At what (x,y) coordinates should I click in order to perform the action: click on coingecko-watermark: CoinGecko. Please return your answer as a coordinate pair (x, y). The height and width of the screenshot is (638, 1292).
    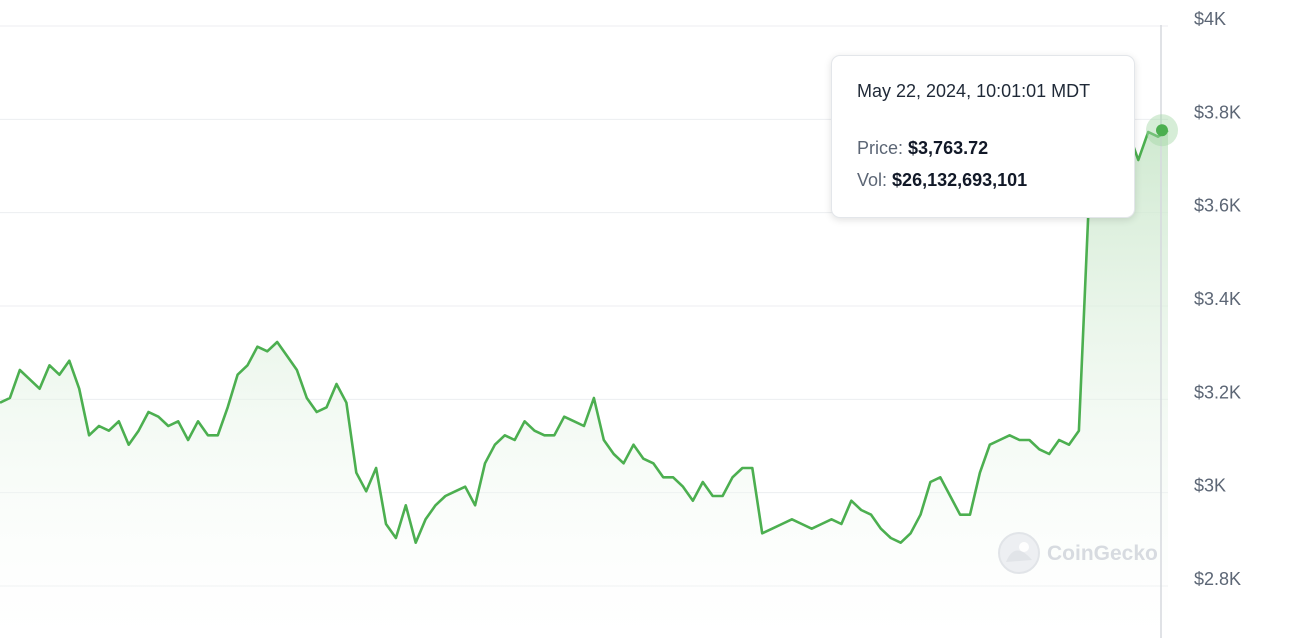
    Looking at the image, I should click on (1078, 553).